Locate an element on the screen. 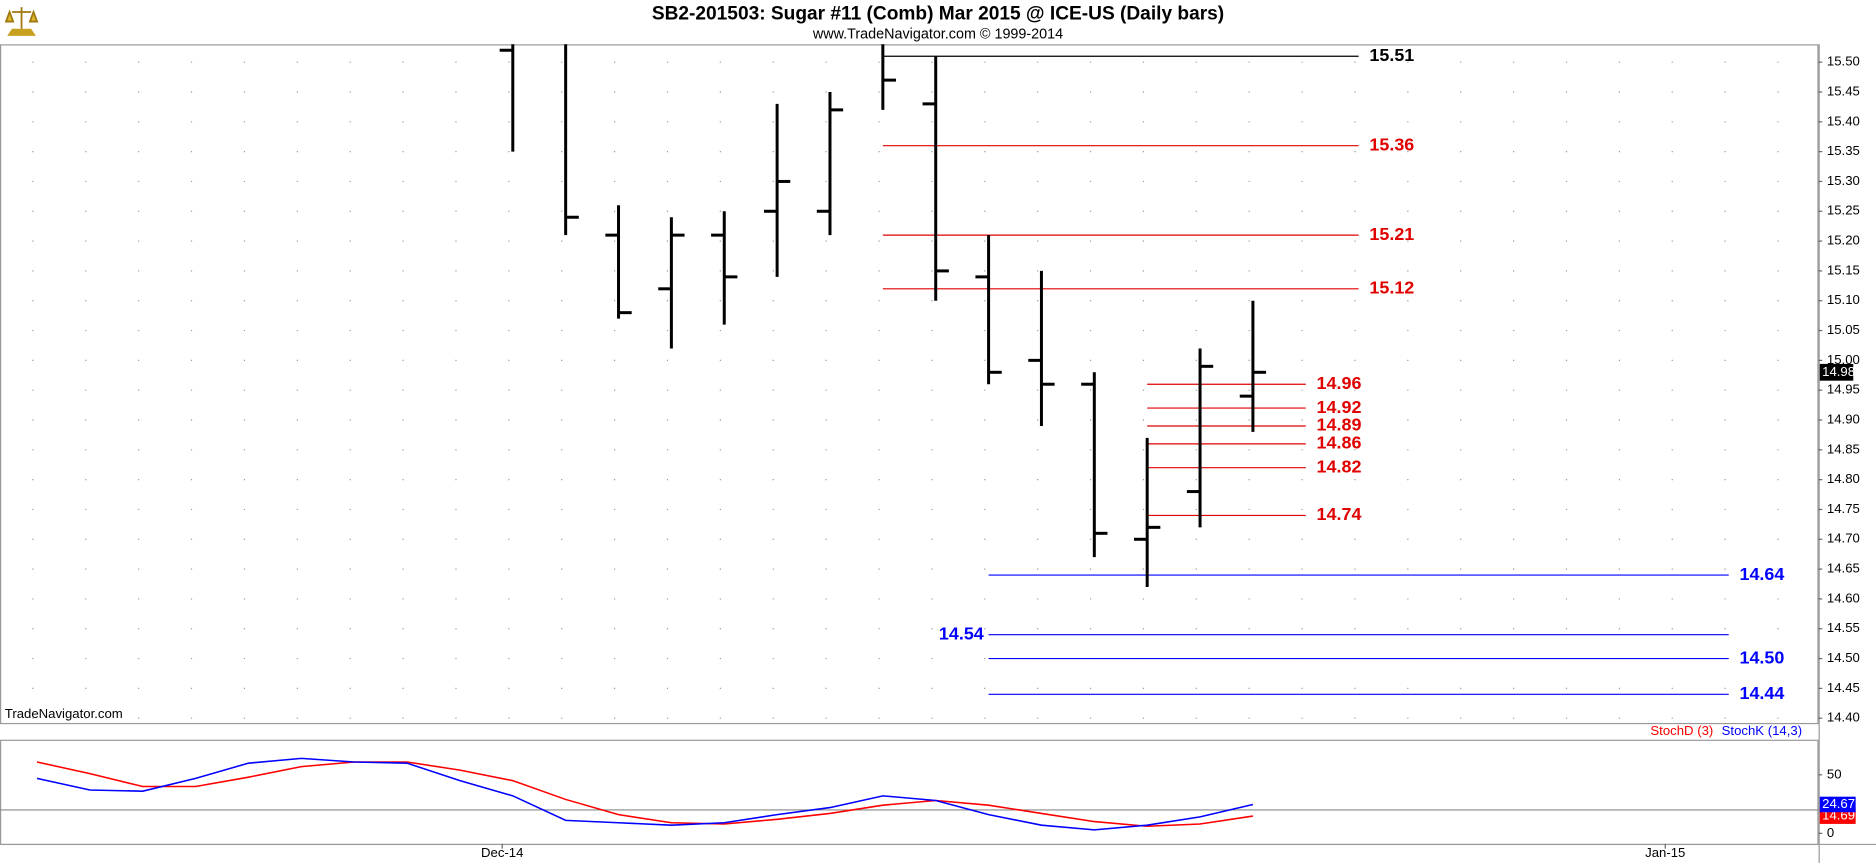 This screenshot has width=1876, height=863. y-tick-label: 15.10 is located at coordinates (1843, 299).